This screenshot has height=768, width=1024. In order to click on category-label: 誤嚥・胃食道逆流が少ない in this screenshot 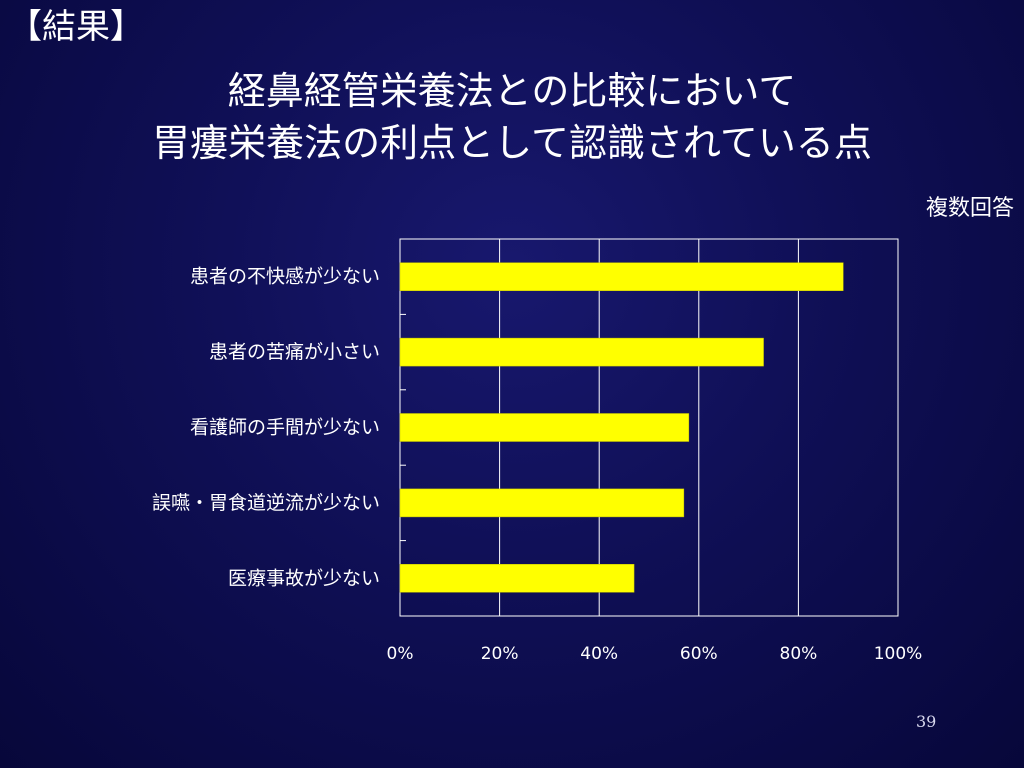, I will do `click(266, 503)`.